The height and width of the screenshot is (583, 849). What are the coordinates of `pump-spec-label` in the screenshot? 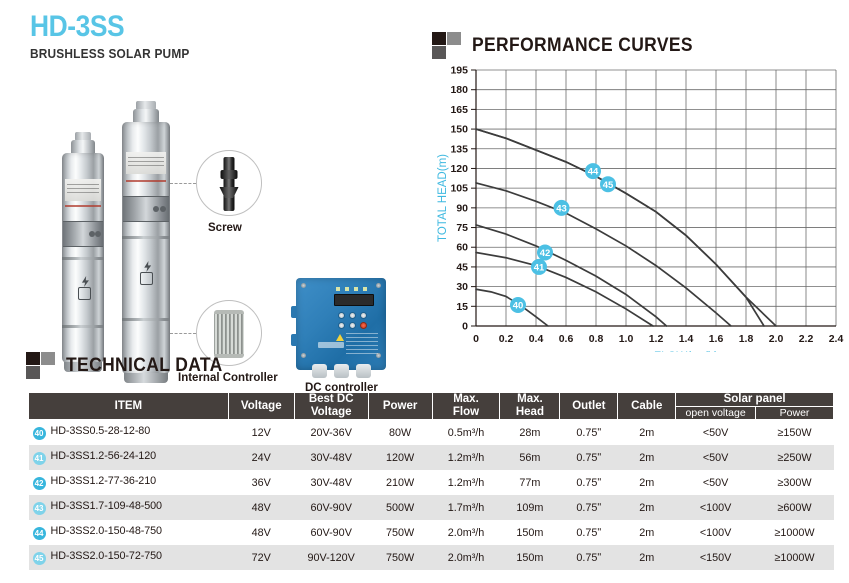 It's located at (146, 163).